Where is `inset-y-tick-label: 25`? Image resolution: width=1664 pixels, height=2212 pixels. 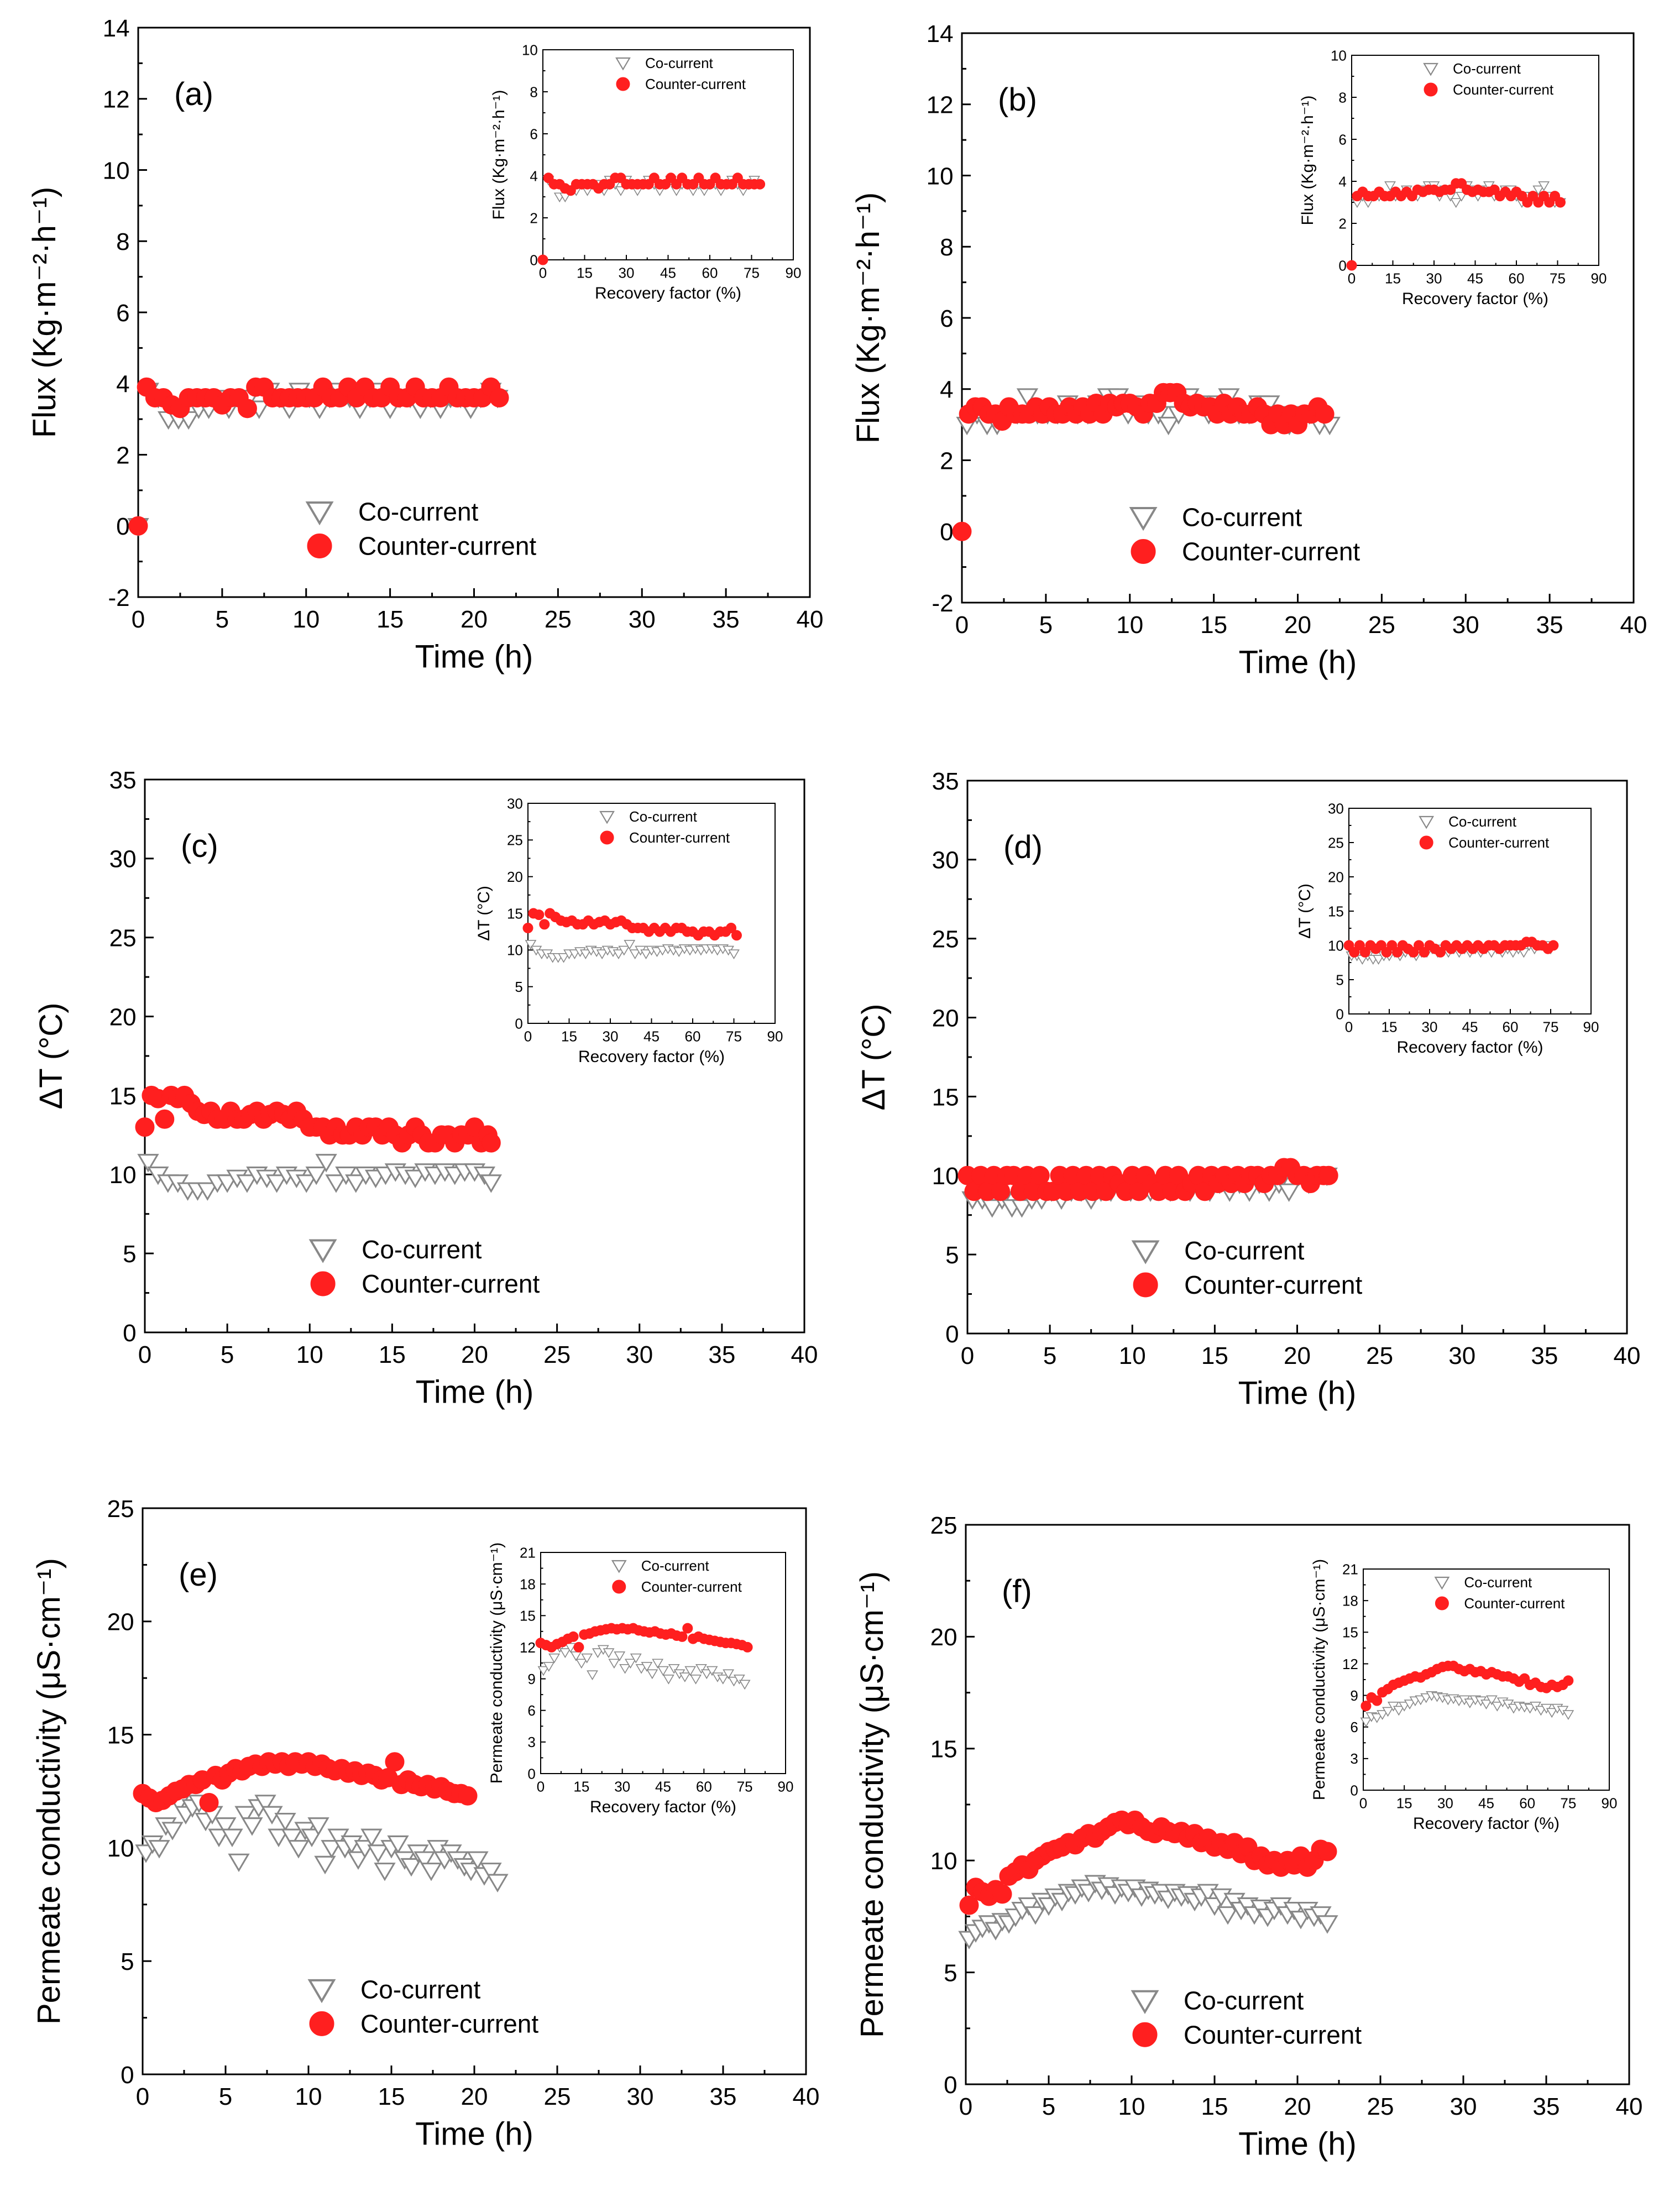 inset-y-tick-label: 25 is located at coordinates (1336, 842).